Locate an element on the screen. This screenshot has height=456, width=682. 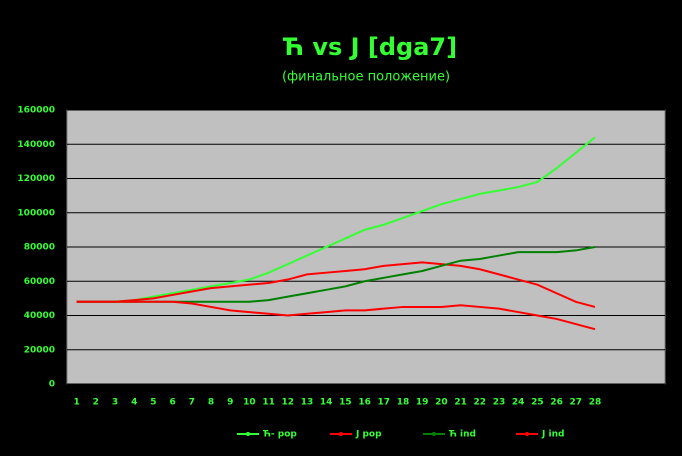
x-tick-label: 16 is located at coordinates (364, 403).